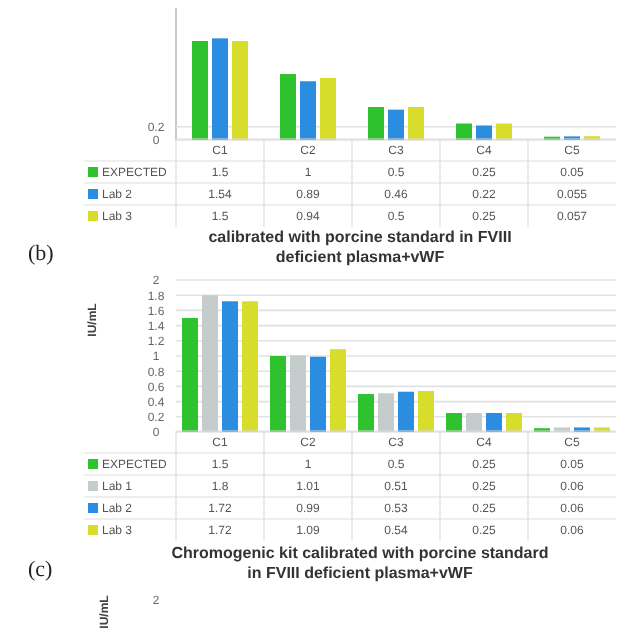  I want to click on text: (c), so click(41, 570).